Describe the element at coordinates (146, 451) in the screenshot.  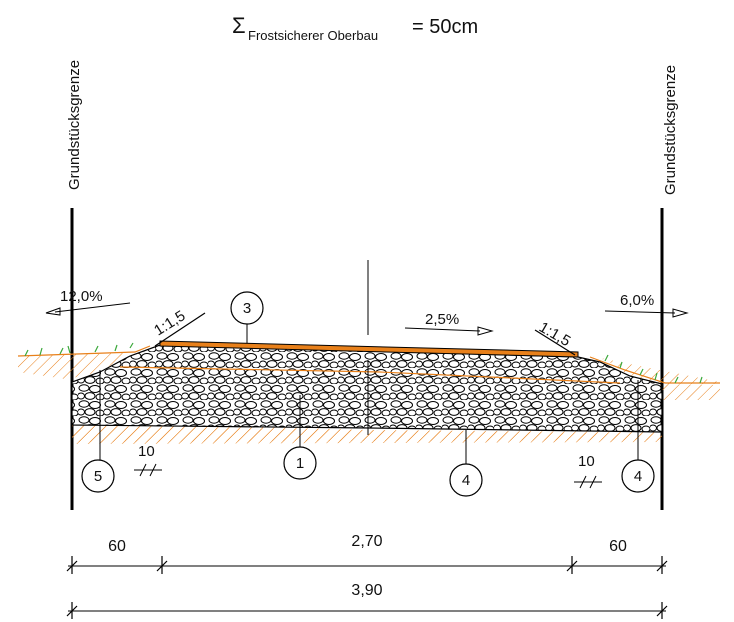
I see `thickness-label-left: 10` at that location.